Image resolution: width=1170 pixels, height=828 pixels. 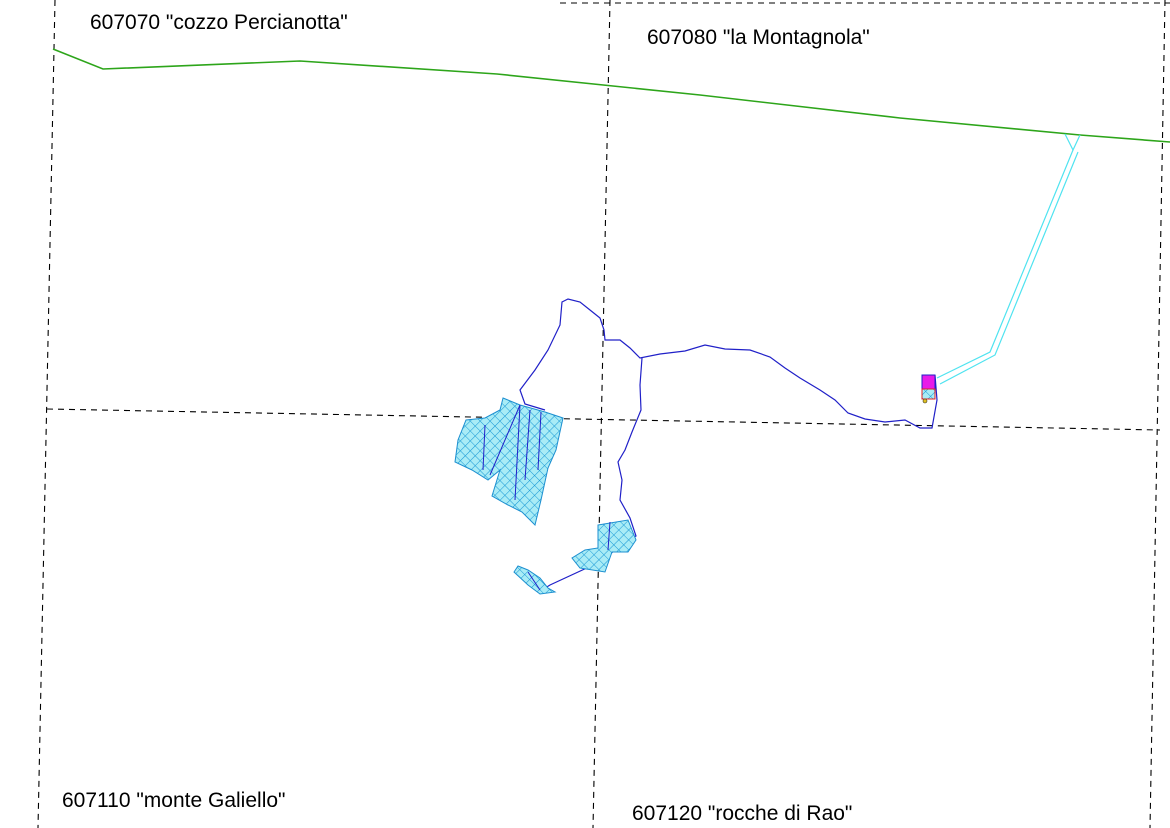 I want to click on cyan-road, so click(x=1008, y=259).